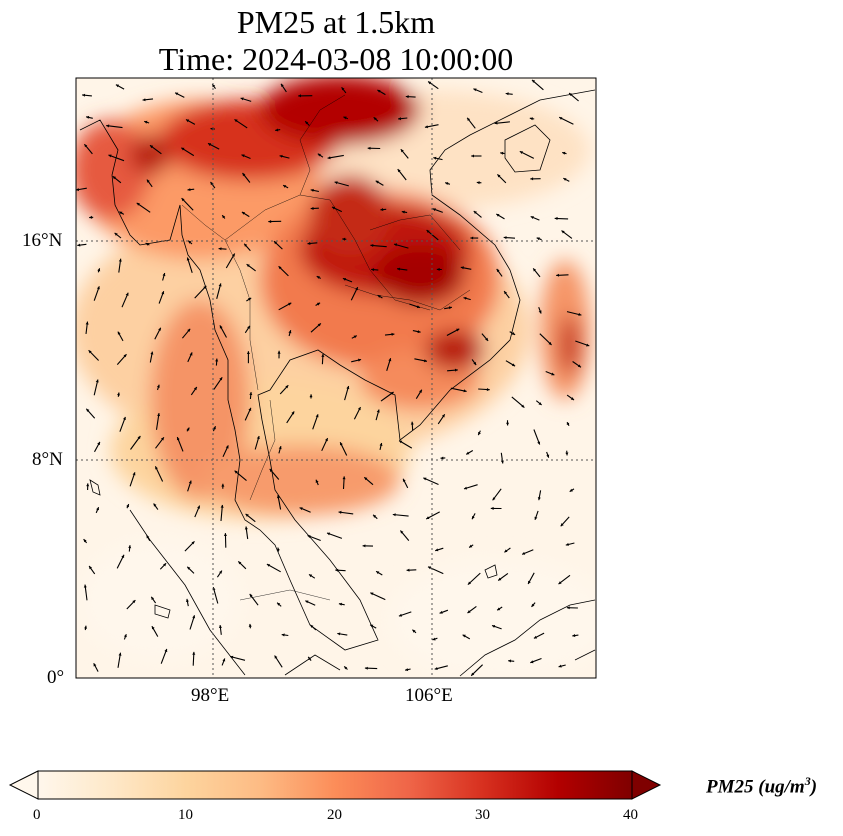 Image resolution: width=843 pixels, height=836 pixels. I want to click on map-title-line2: Time: 2024-03-08 10:00:00, so click(336, 59).